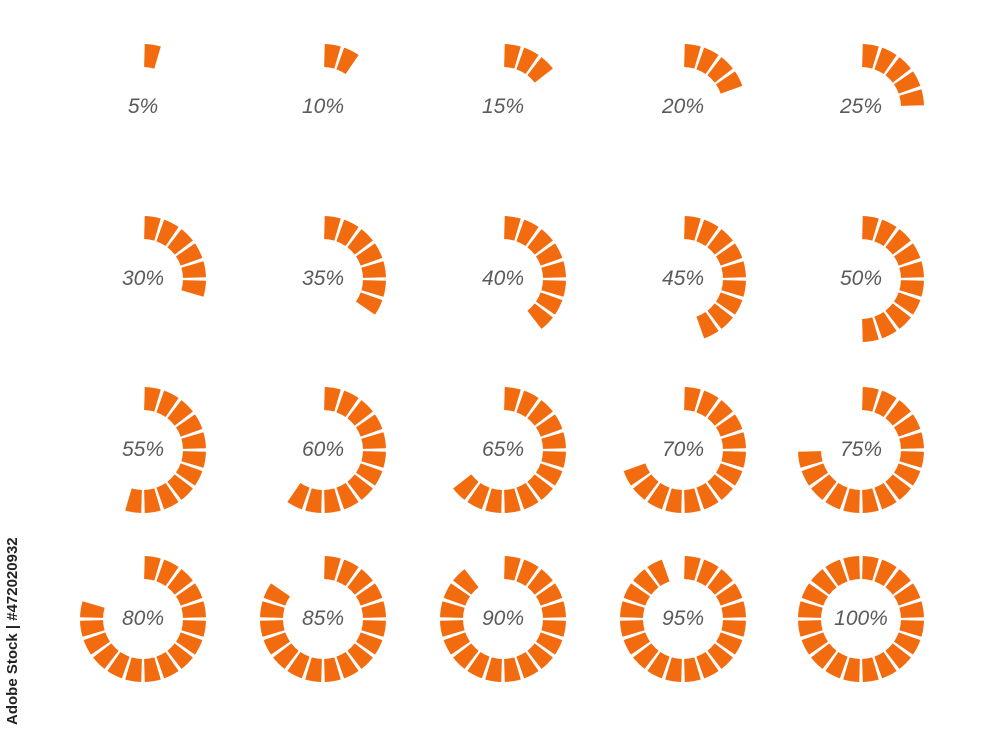  I want to click on percent-label: 75%, so click(861, 449).